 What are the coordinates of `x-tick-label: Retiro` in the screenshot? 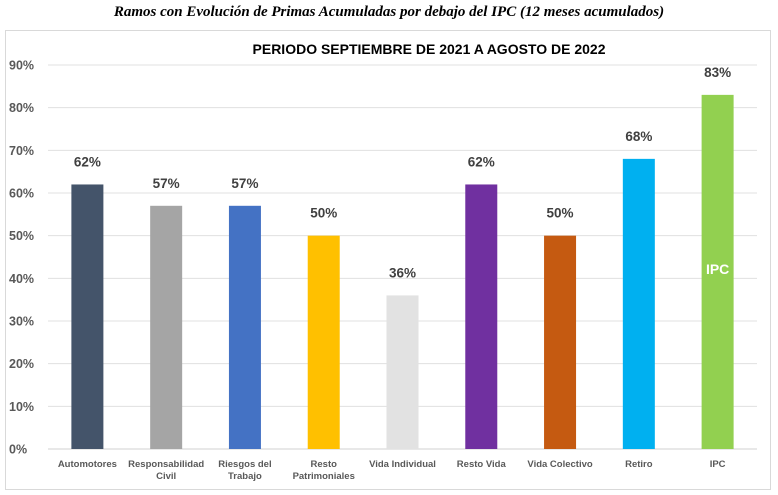 It's located at (639, 464).